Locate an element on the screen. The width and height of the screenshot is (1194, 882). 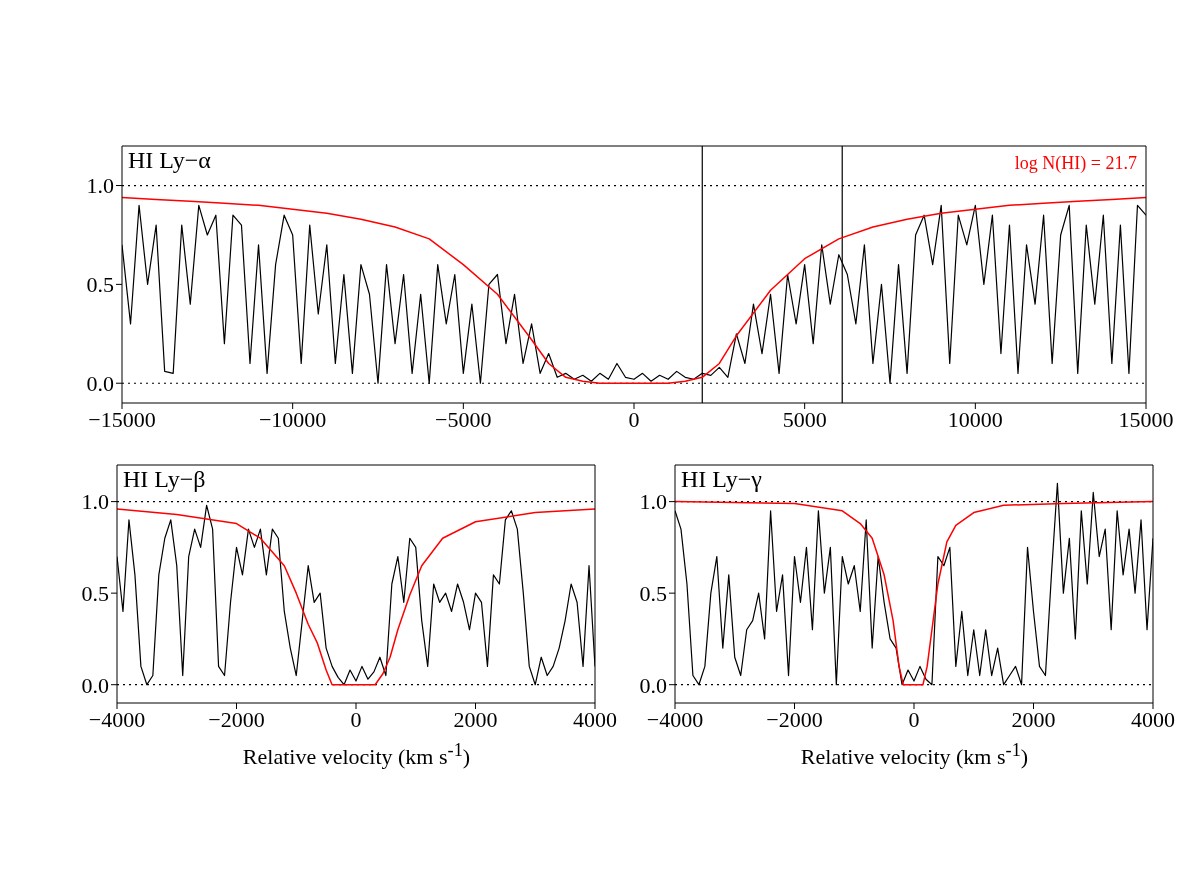
annotation: HI Ly−β is located at coordinates (164, 479).